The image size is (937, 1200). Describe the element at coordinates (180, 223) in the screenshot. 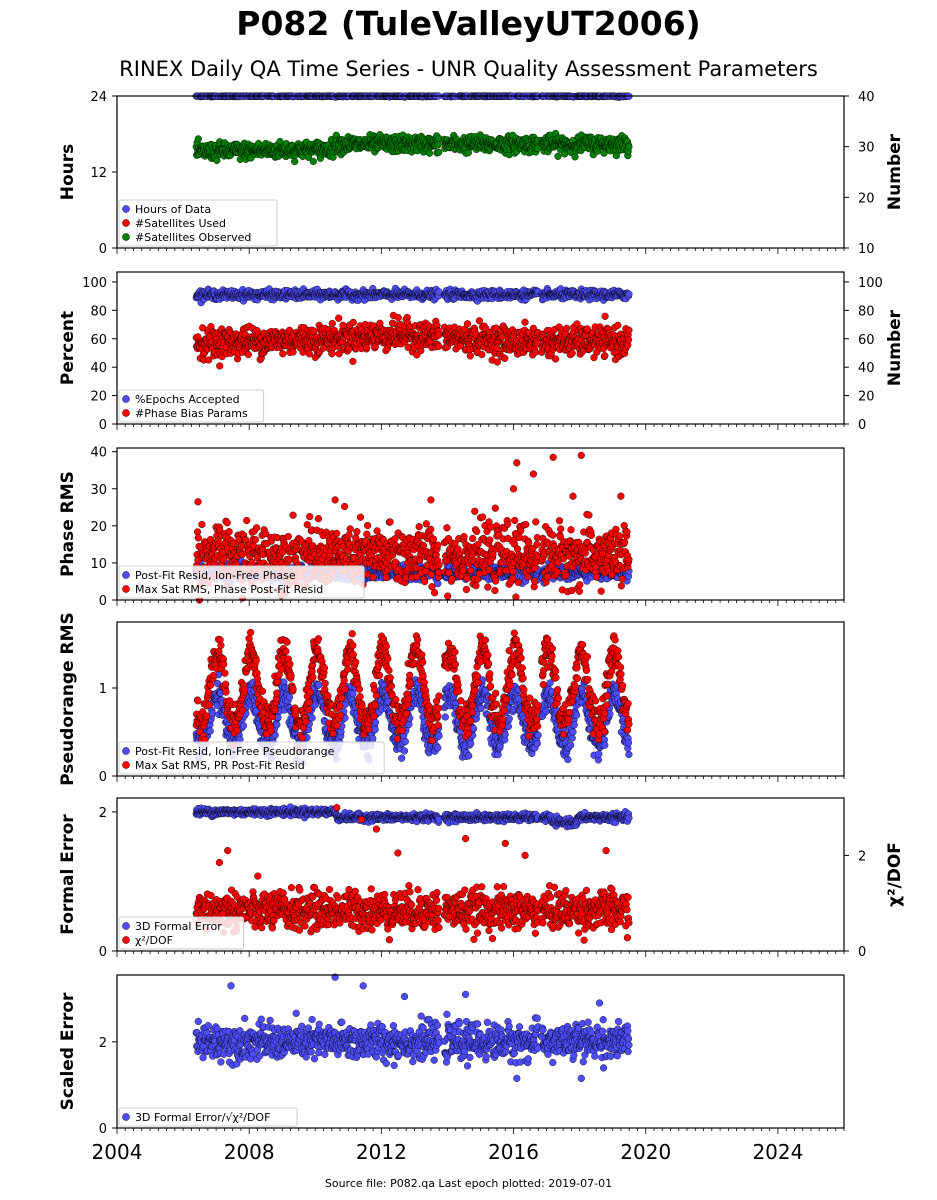

I see `legend-label: #Satellites Used` at that location.